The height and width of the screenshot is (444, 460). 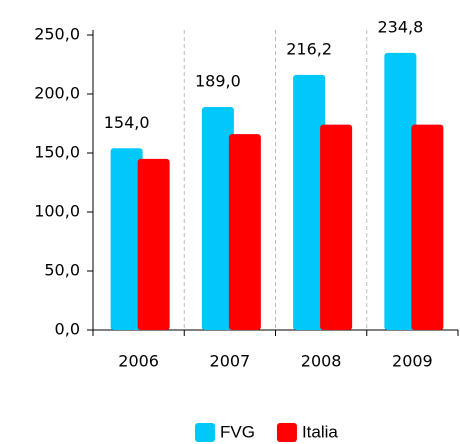 What do you see at coordinates (309, 48) in the screenshot?
I see `data-label: 216,2` at bounding box center [309, 48].